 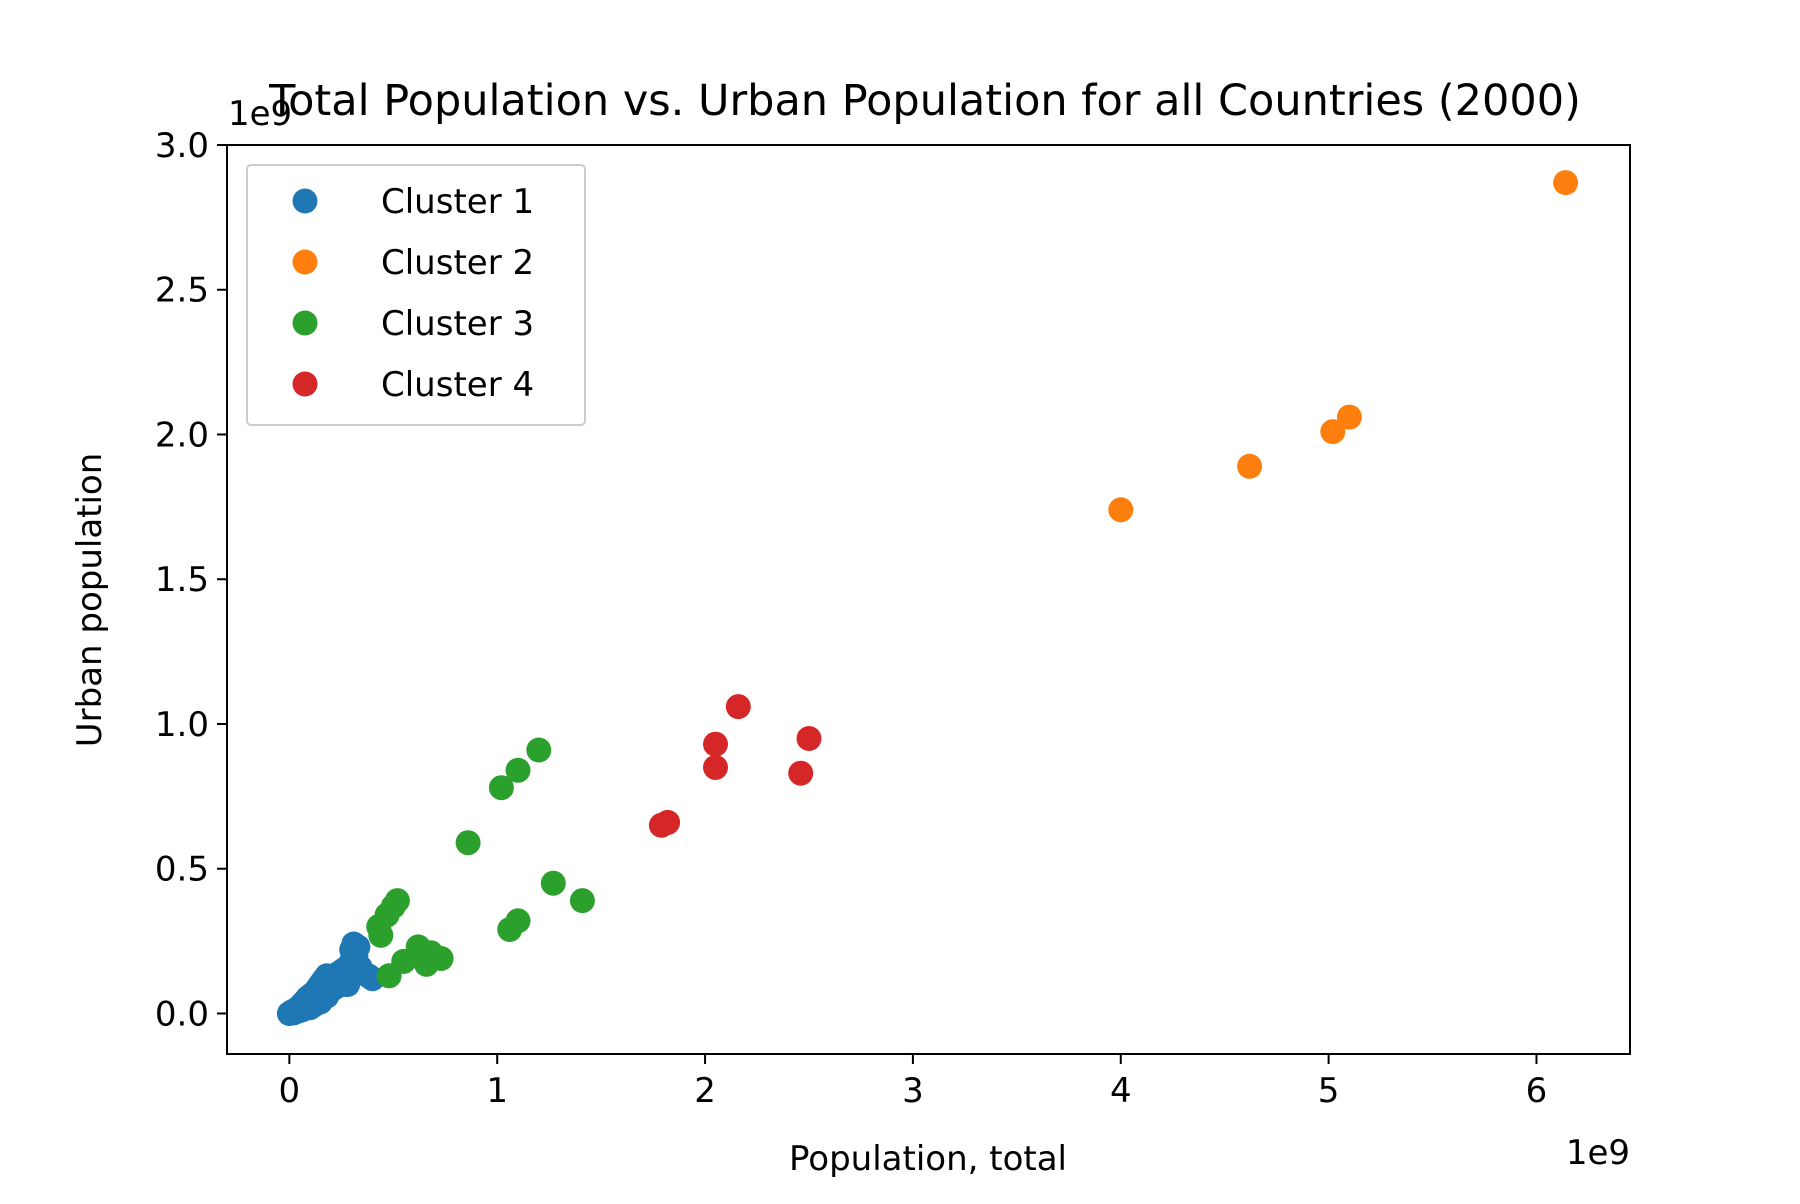 I want to click on x-axis-label: Population, total, so click(x=928, y=1159).